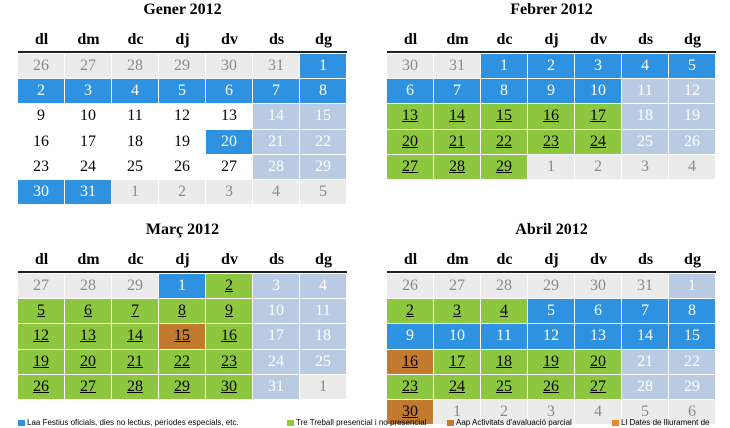 This screenshot has width=730, height=428. What do you see at coordinates (182, 116) in the screenshot?
I see `day-cell: 12` at bounding box center [182, 116].